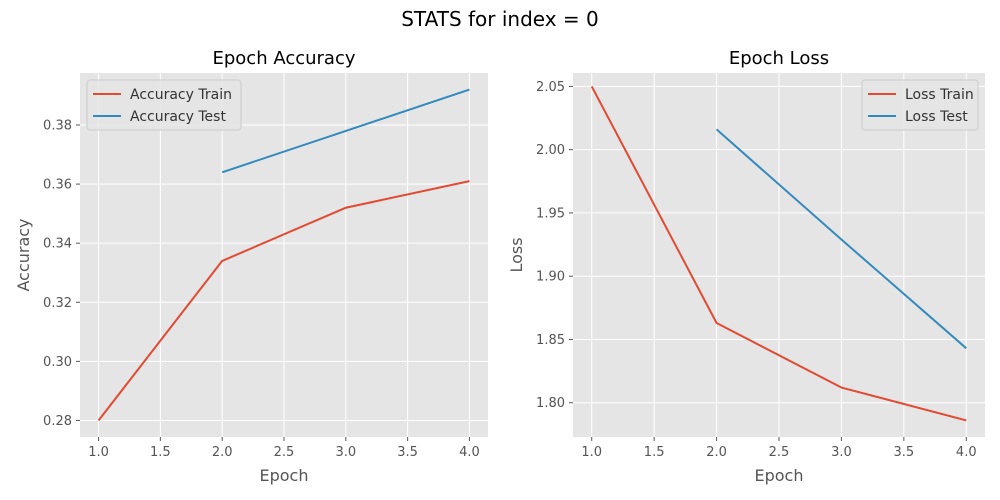 The height and width of the screenshot is (500, 1000). What do you see at coordinates (550, 403) in the screenshot?
I see `y-tick-label: 1.80` at bounding box center [550, 403].